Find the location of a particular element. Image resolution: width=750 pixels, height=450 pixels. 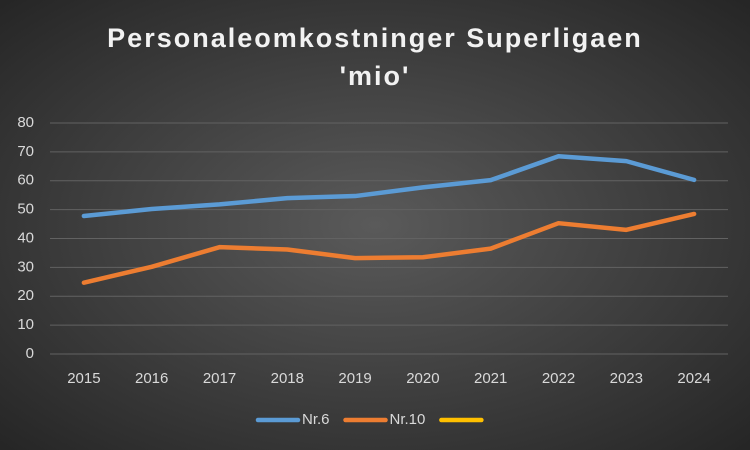

y-tick-label: 60 is located at coordinates (25, 180).